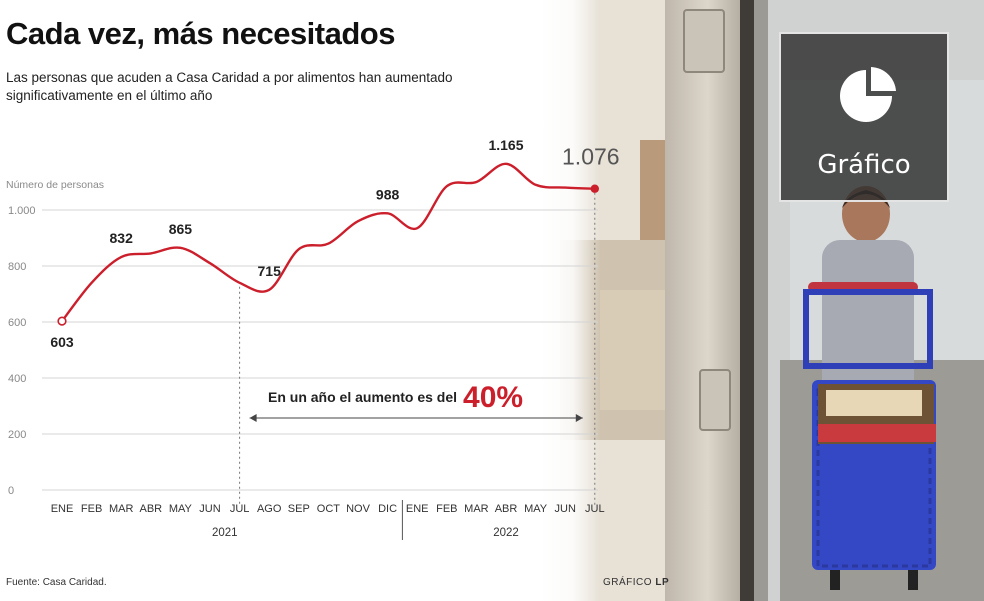  I want to click on data-label: 865, so click(181, 229).